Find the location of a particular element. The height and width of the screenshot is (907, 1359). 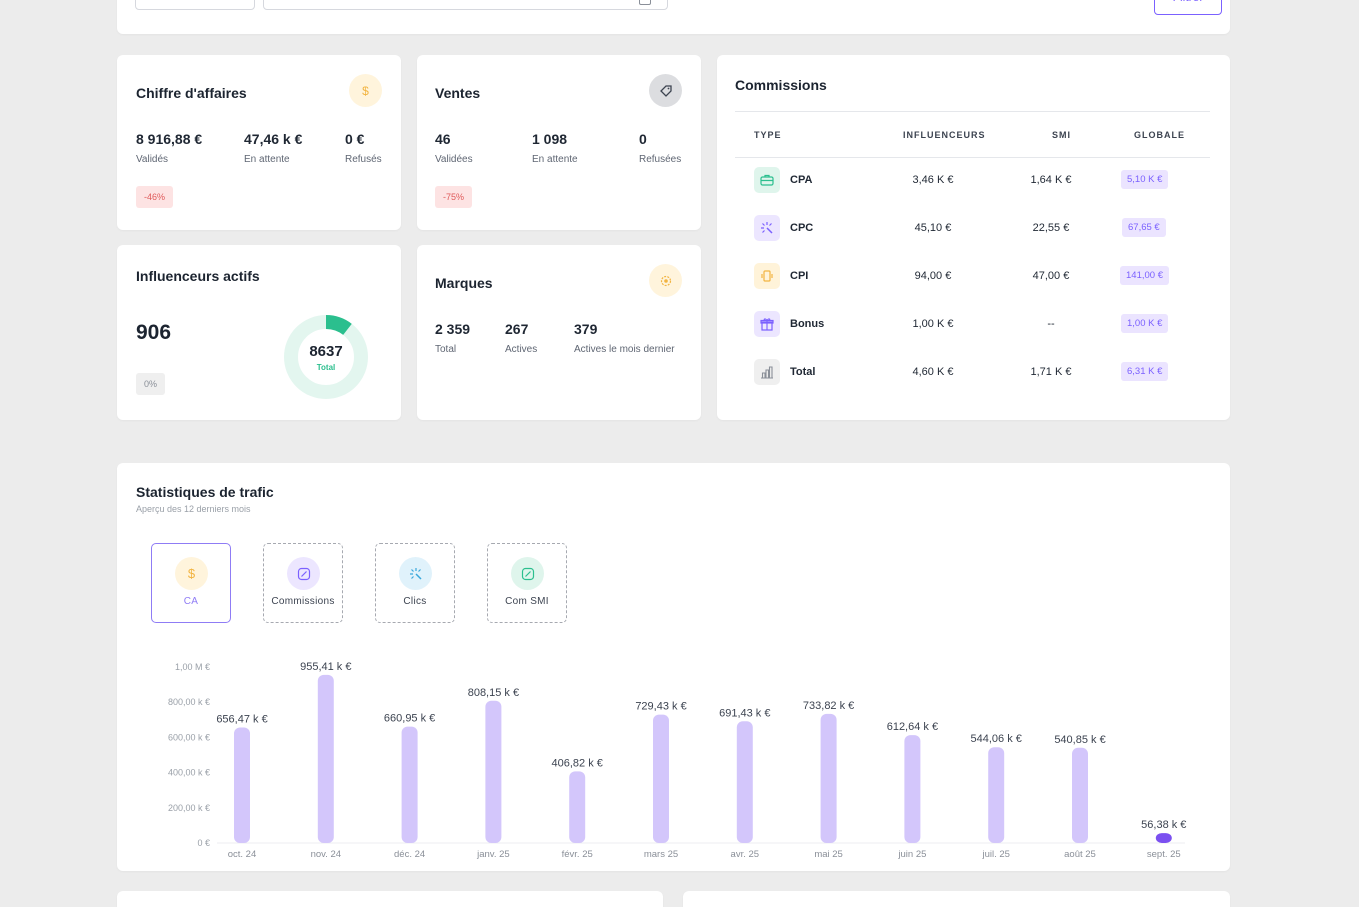

global-pill: 67,65 € is located at coordinates (1144, 227).